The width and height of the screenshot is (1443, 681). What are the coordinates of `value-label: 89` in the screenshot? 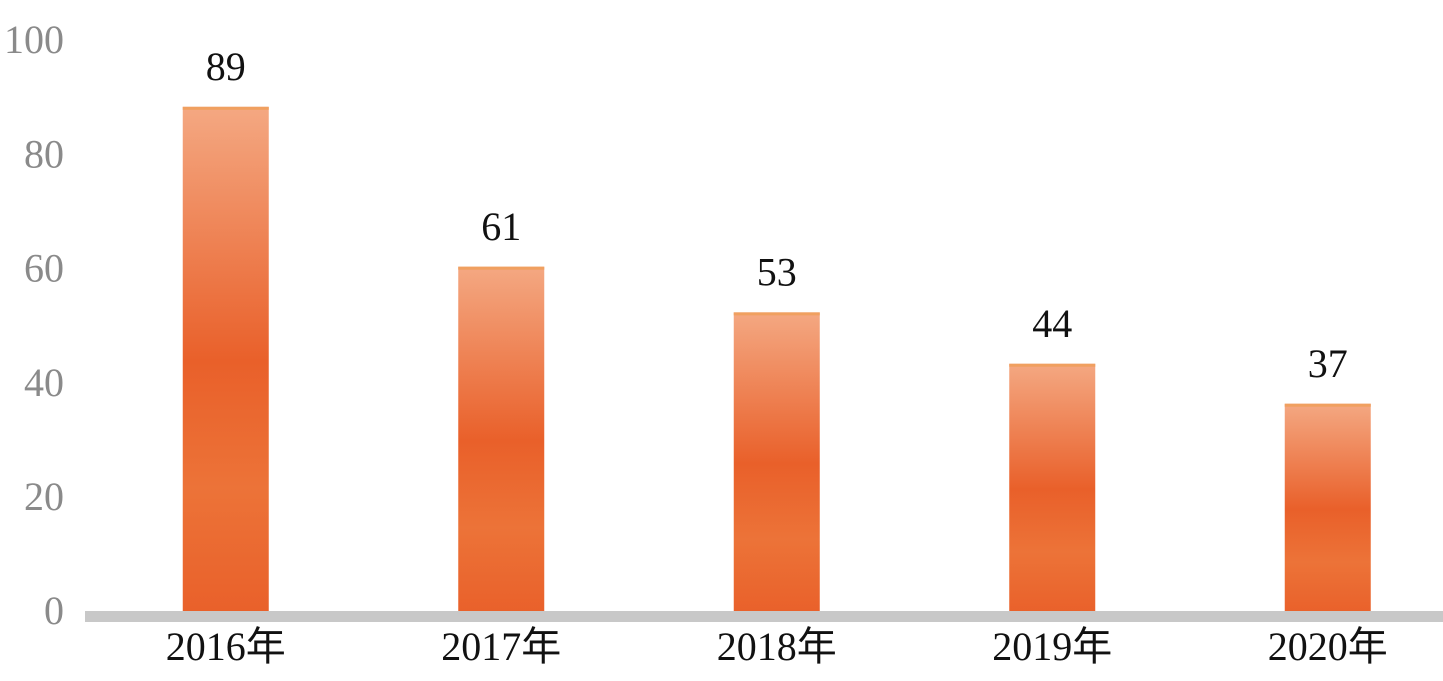 It's located at (226, 66).